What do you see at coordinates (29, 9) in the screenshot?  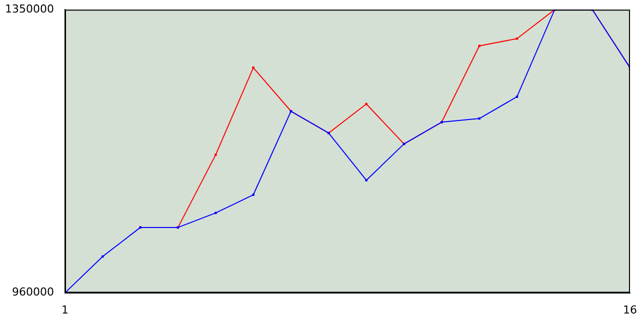 I see `y-tick-label: 1350000` at bounding box center [29, 9].